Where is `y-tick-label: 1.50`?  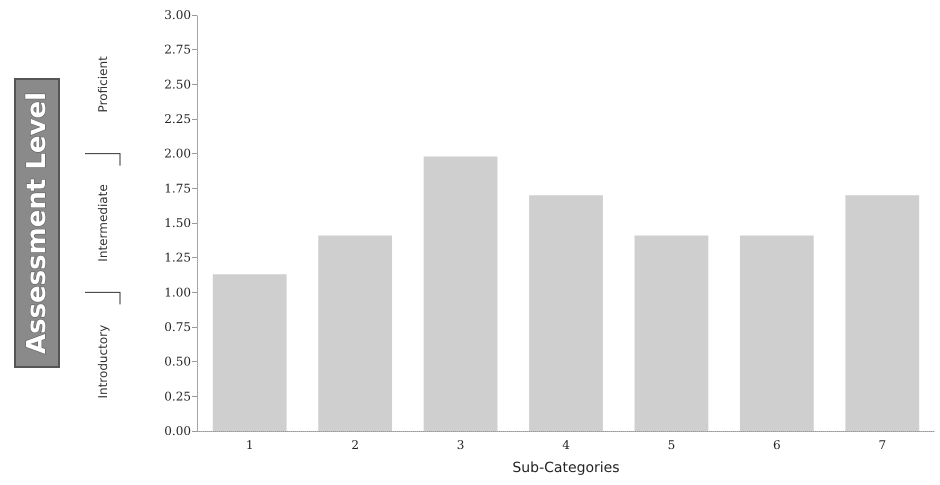 y-tick-label: 1.50 is located at coordinates (177, 223).